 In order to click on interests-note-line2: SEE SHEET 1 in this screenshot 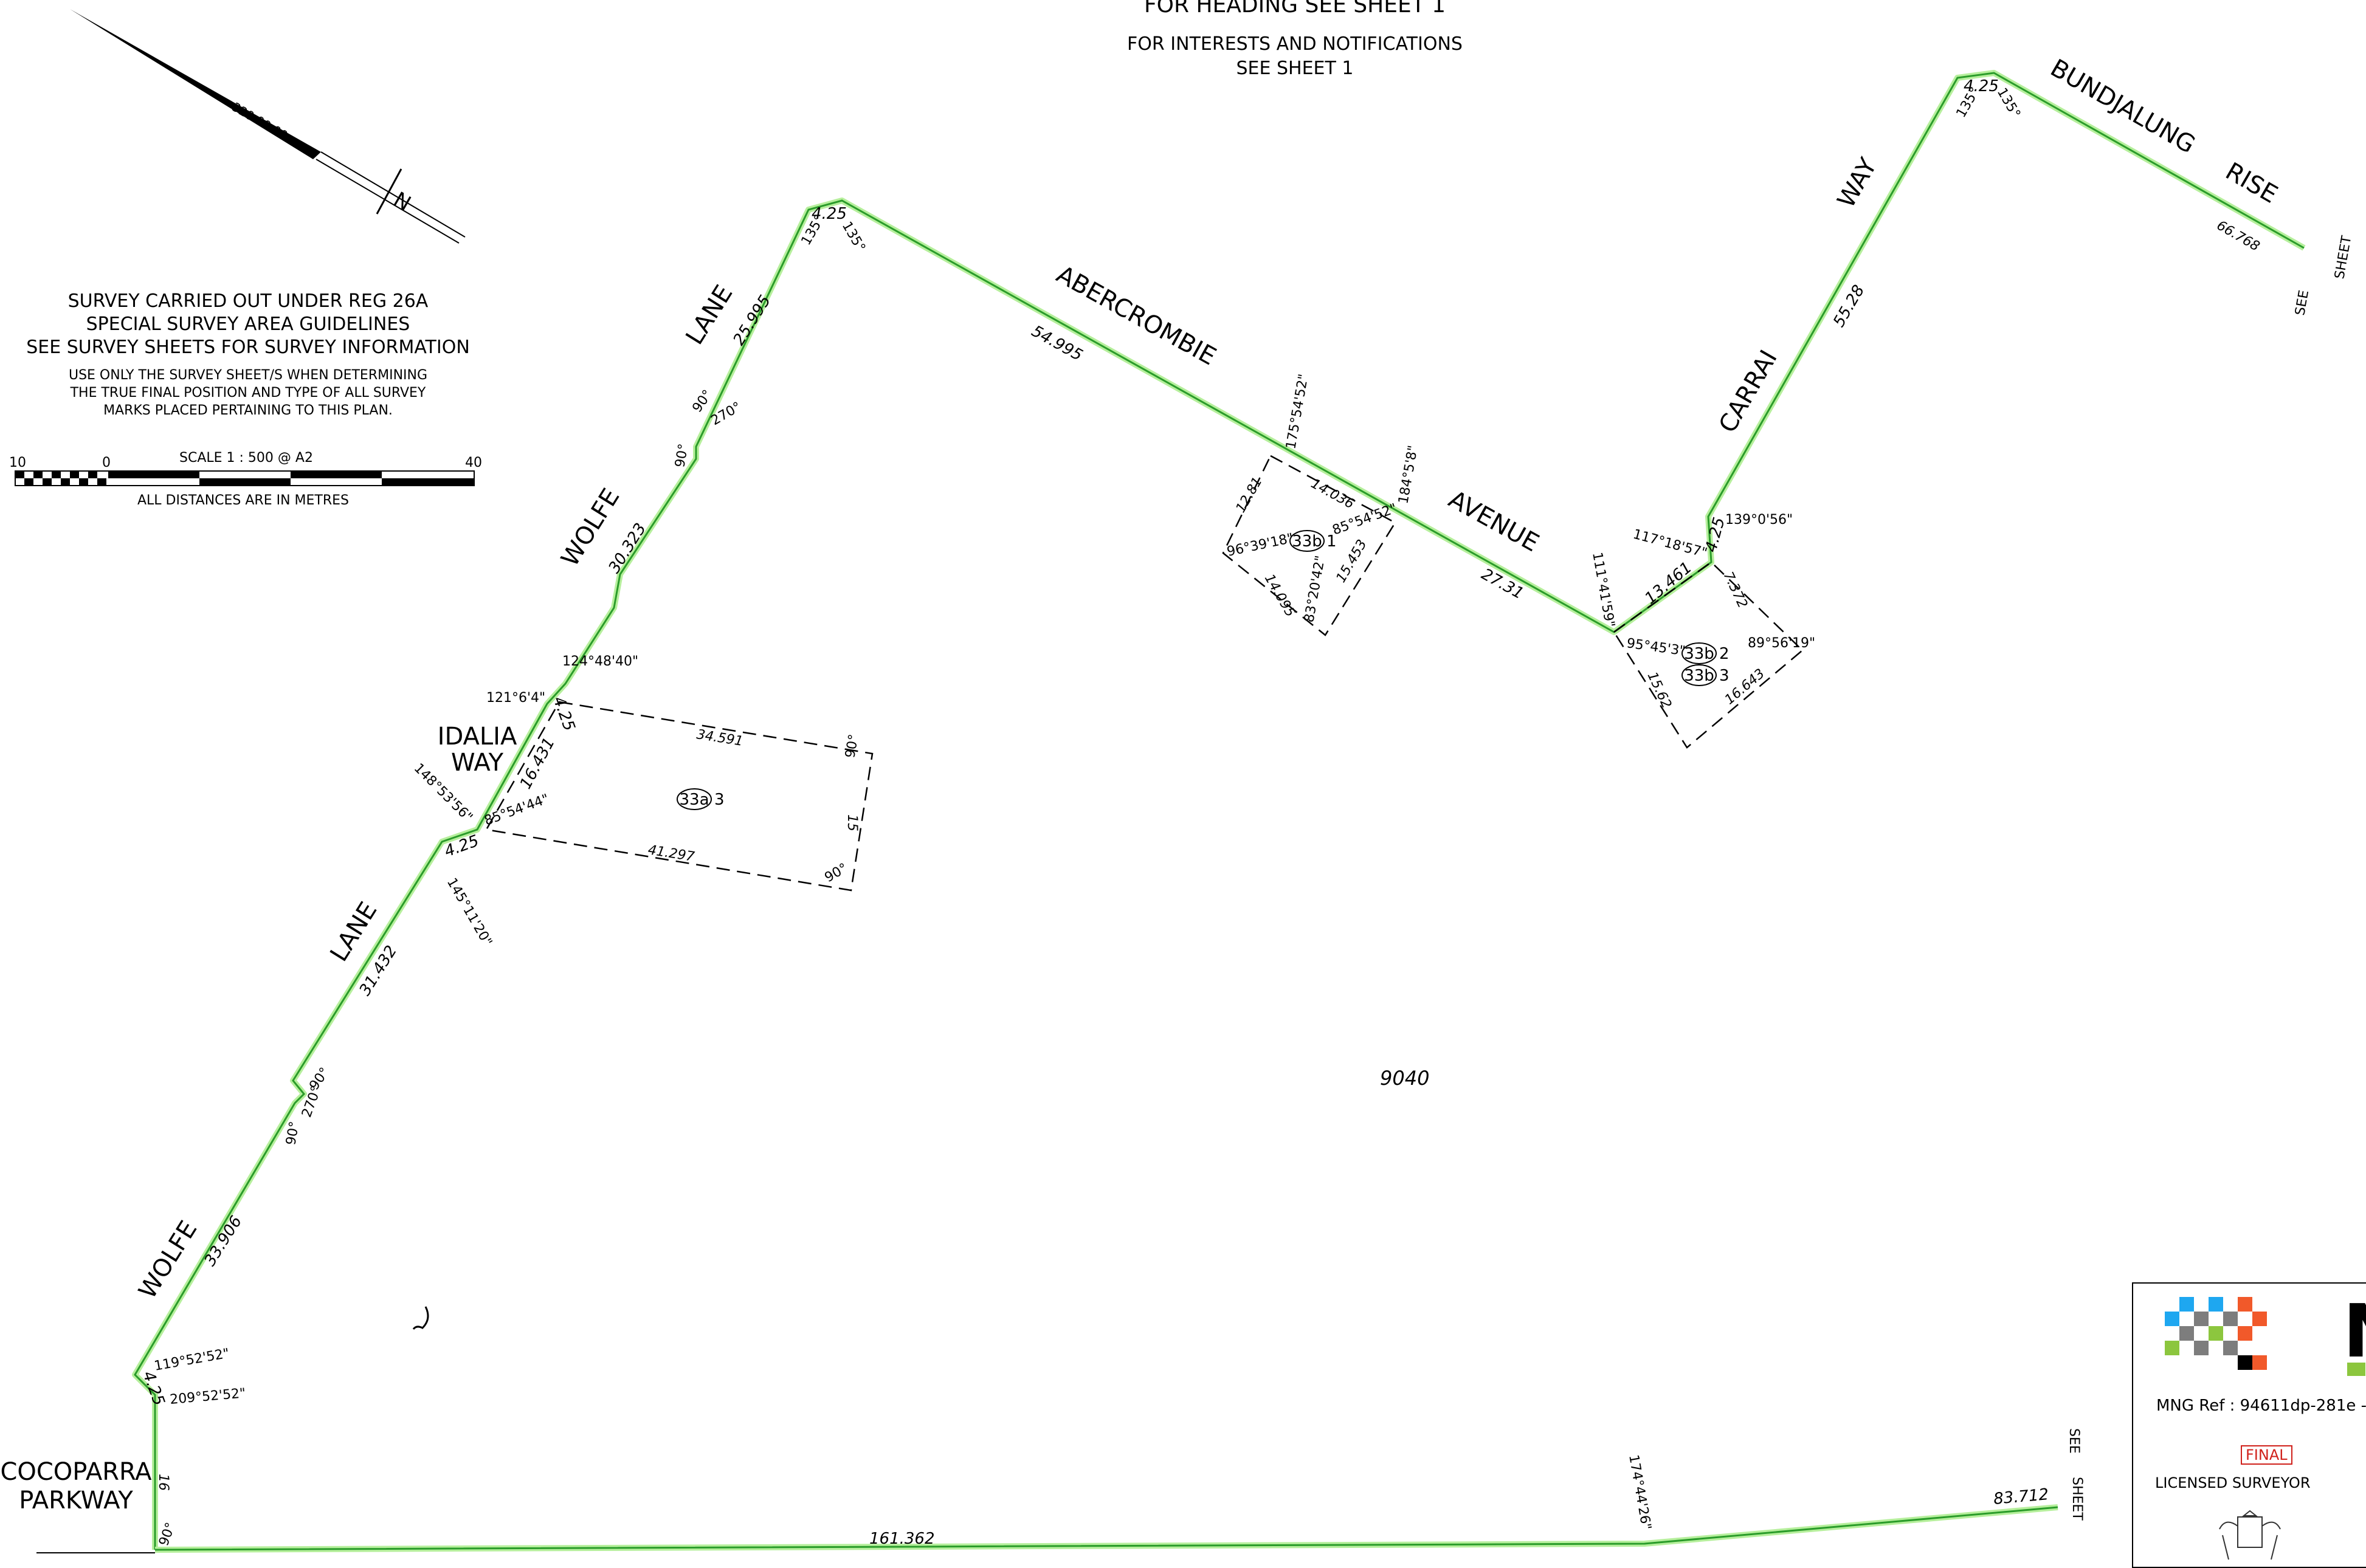, I will do `click(1295, 68)`.